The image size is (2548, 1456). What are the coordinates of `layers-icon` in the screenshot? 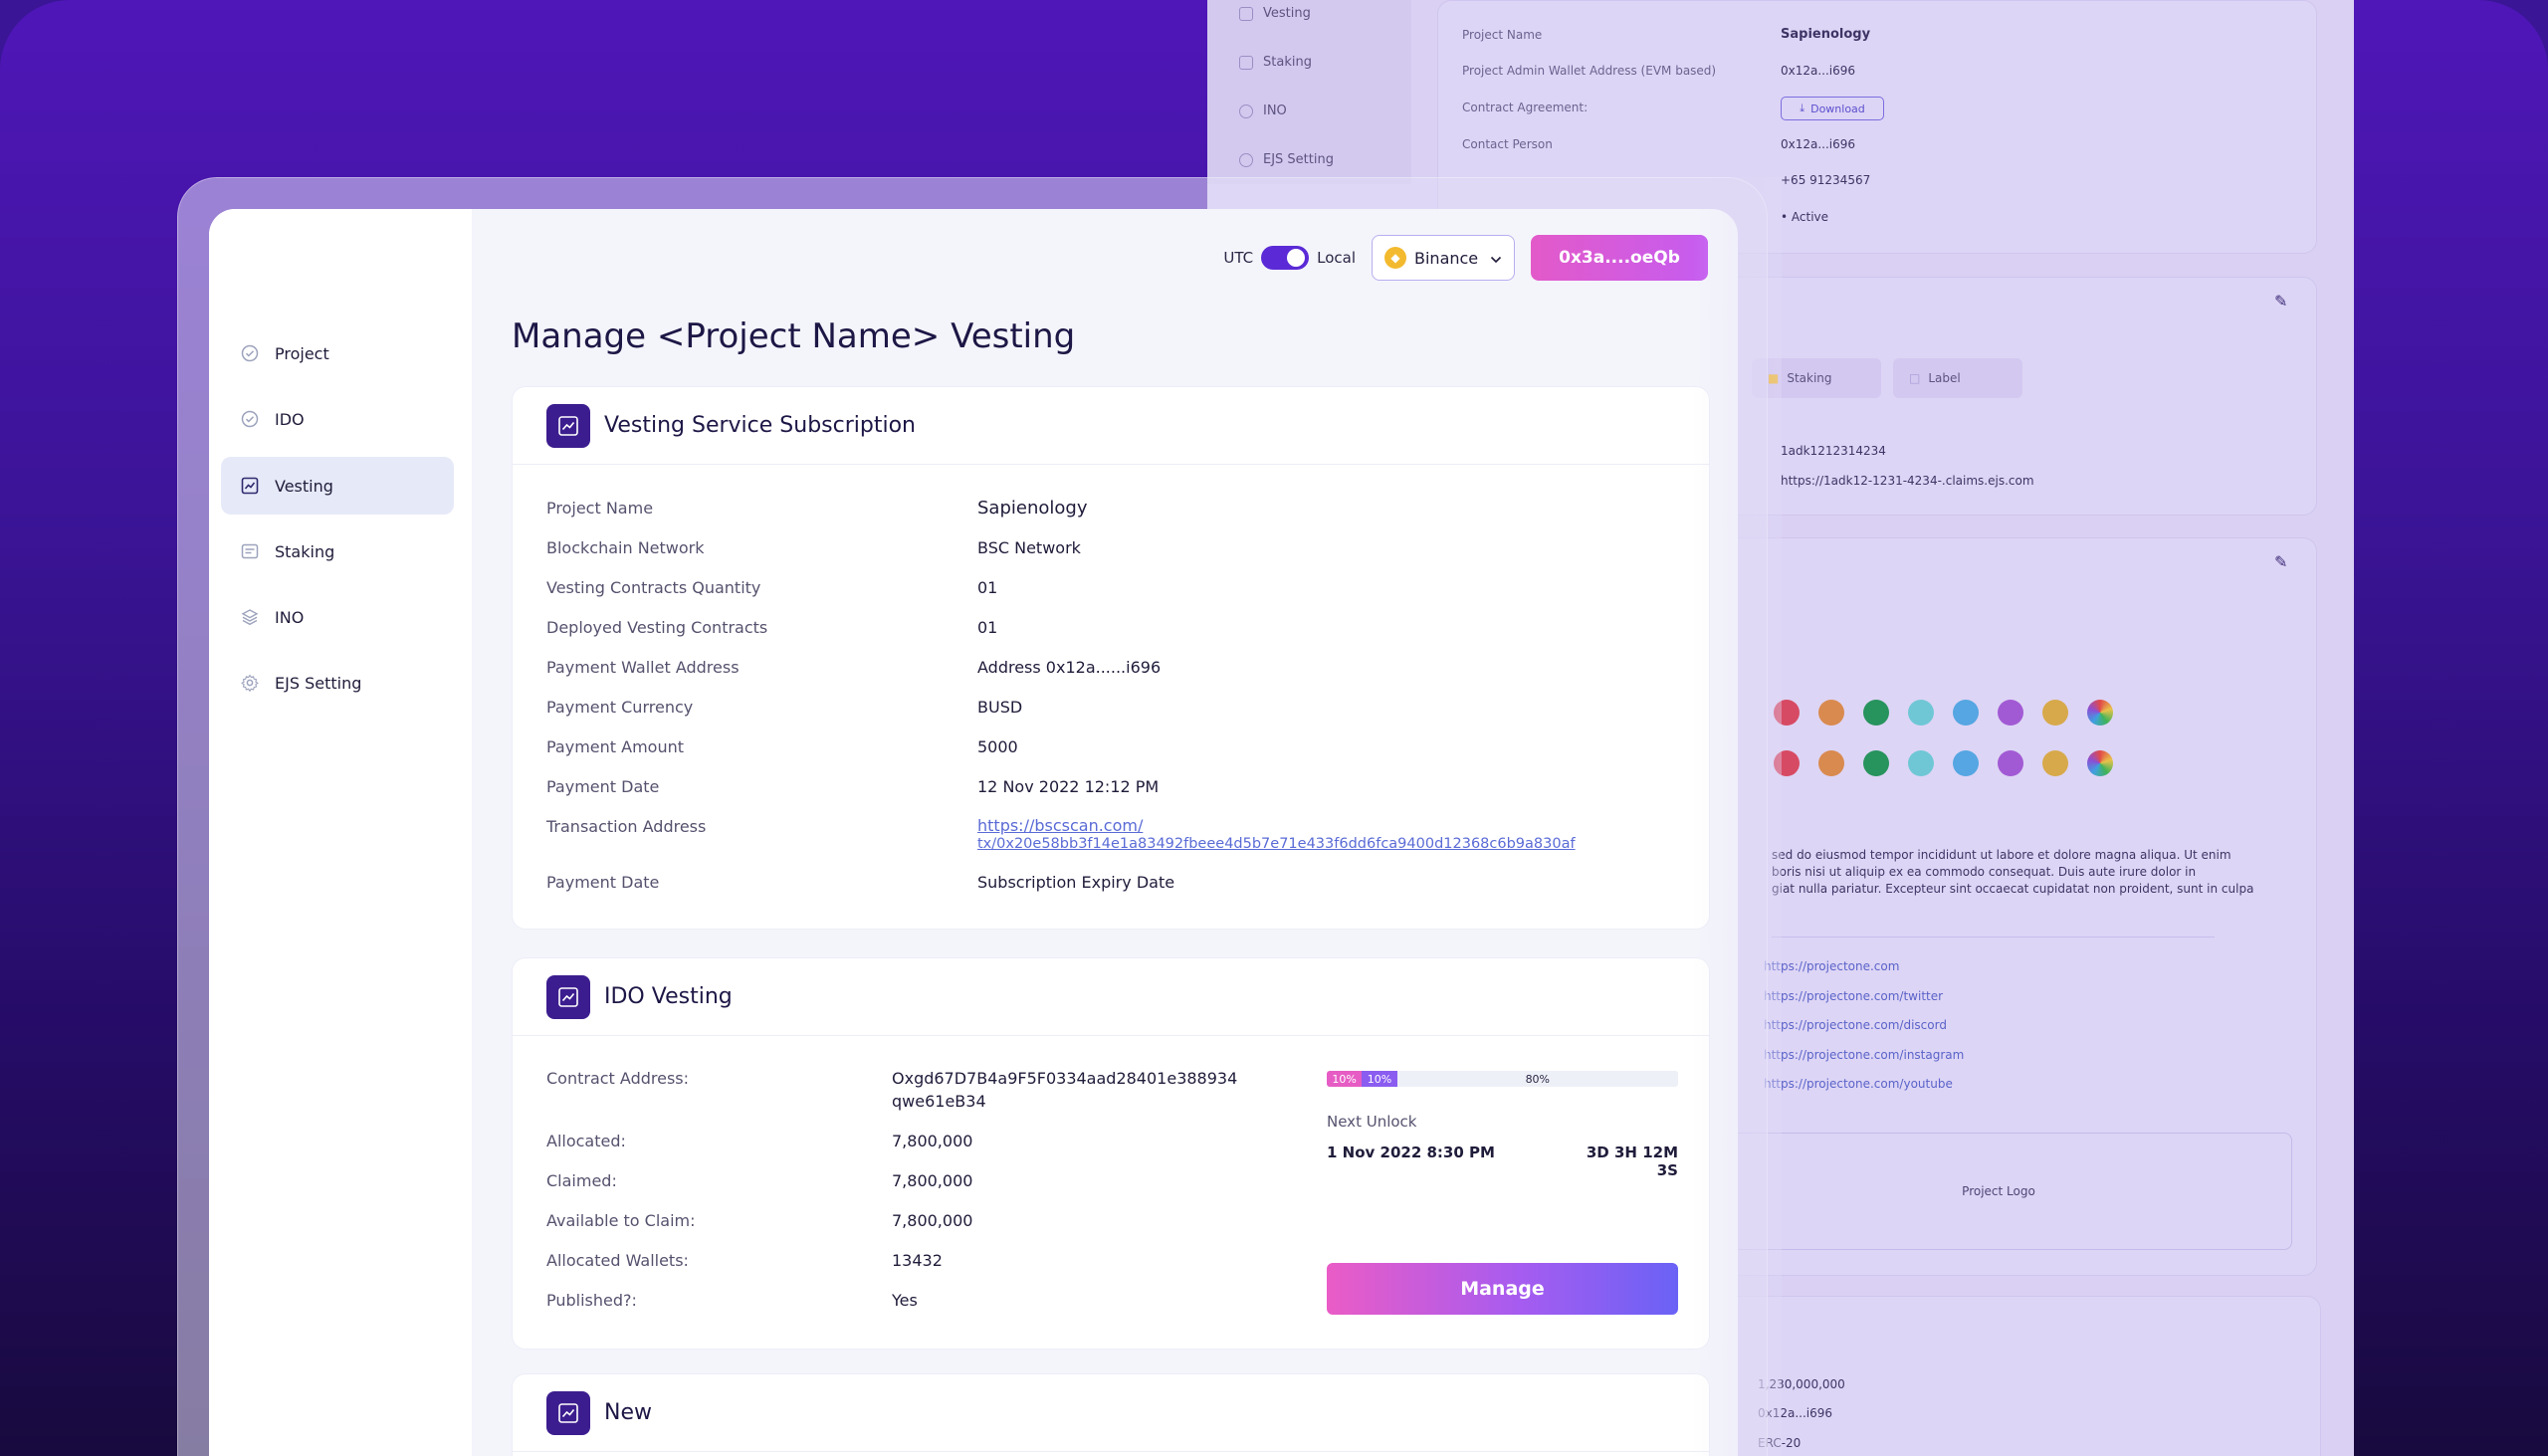 It's located at (250, 617).